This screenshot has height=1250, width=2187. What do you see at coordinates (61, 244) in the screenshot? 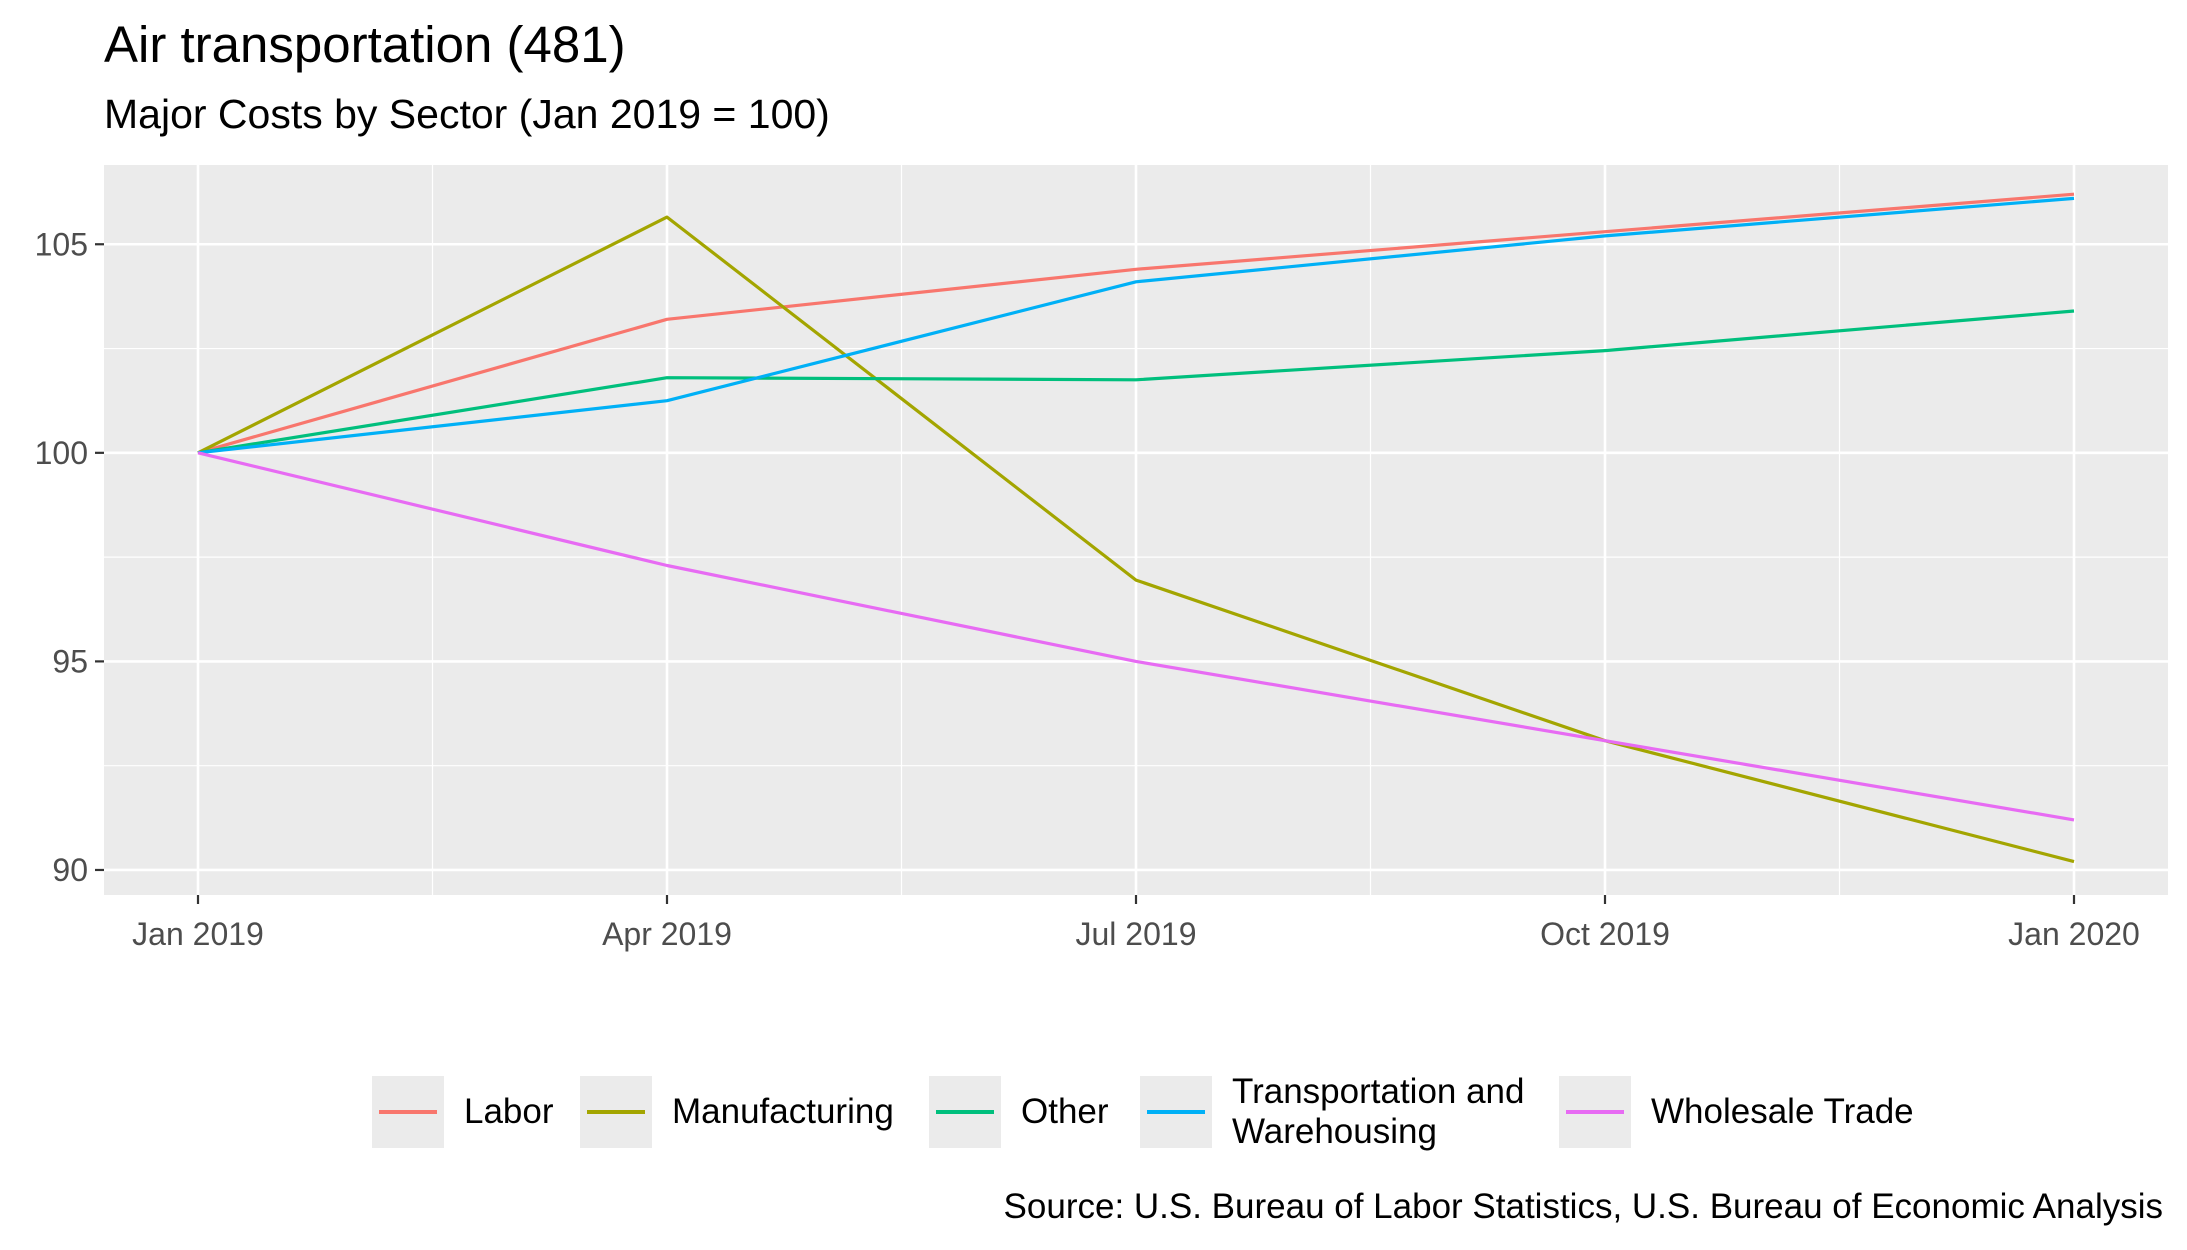
I see `y-tick-label: 105` at bounding box center [61, 244].